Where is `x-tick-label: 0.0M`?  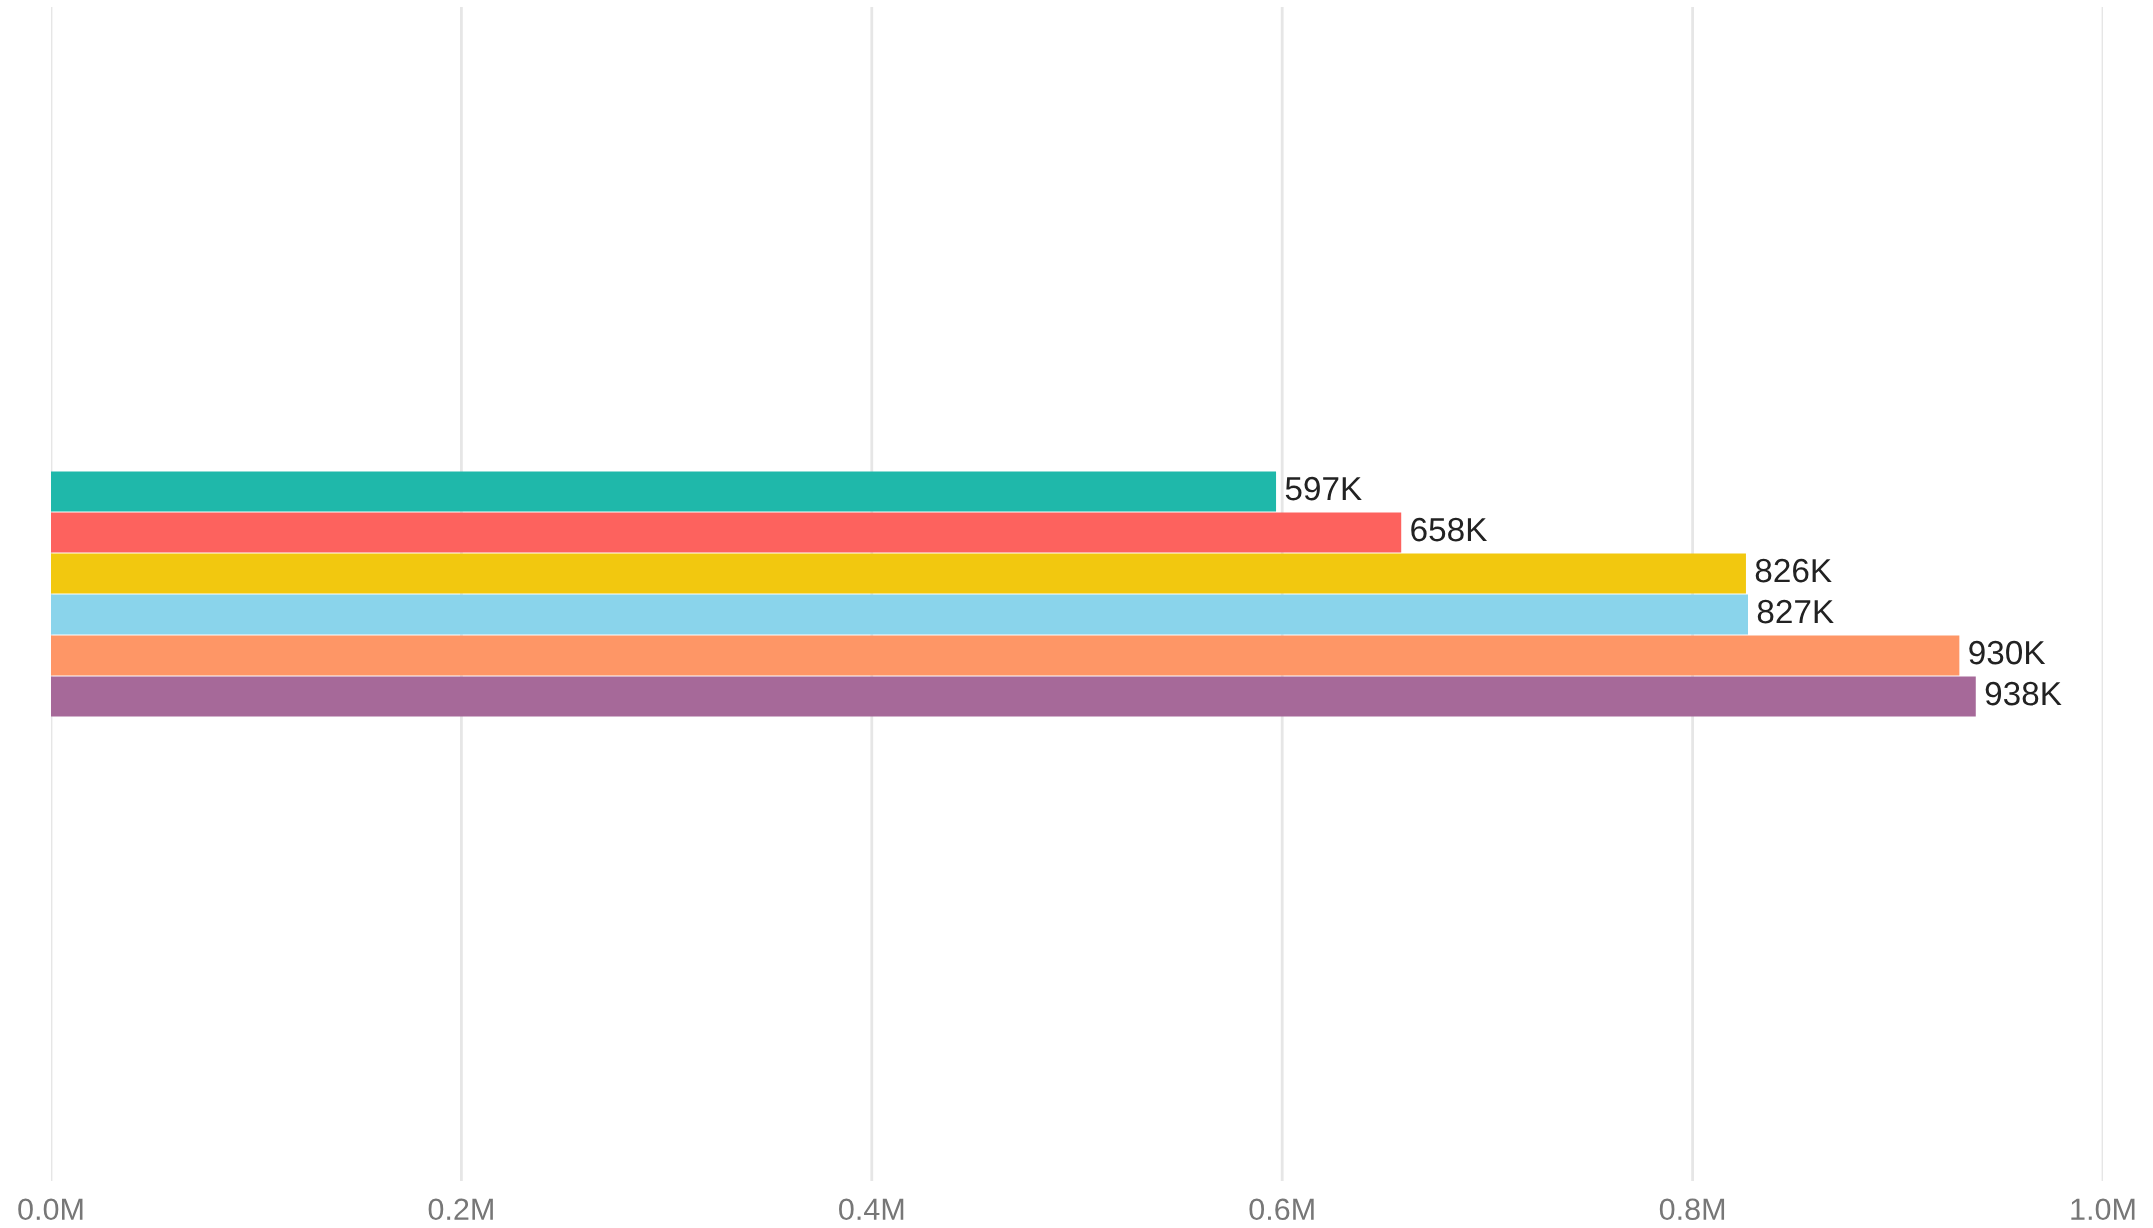 x-tick-label: 0.0M is located at coordinates (50, 1209).